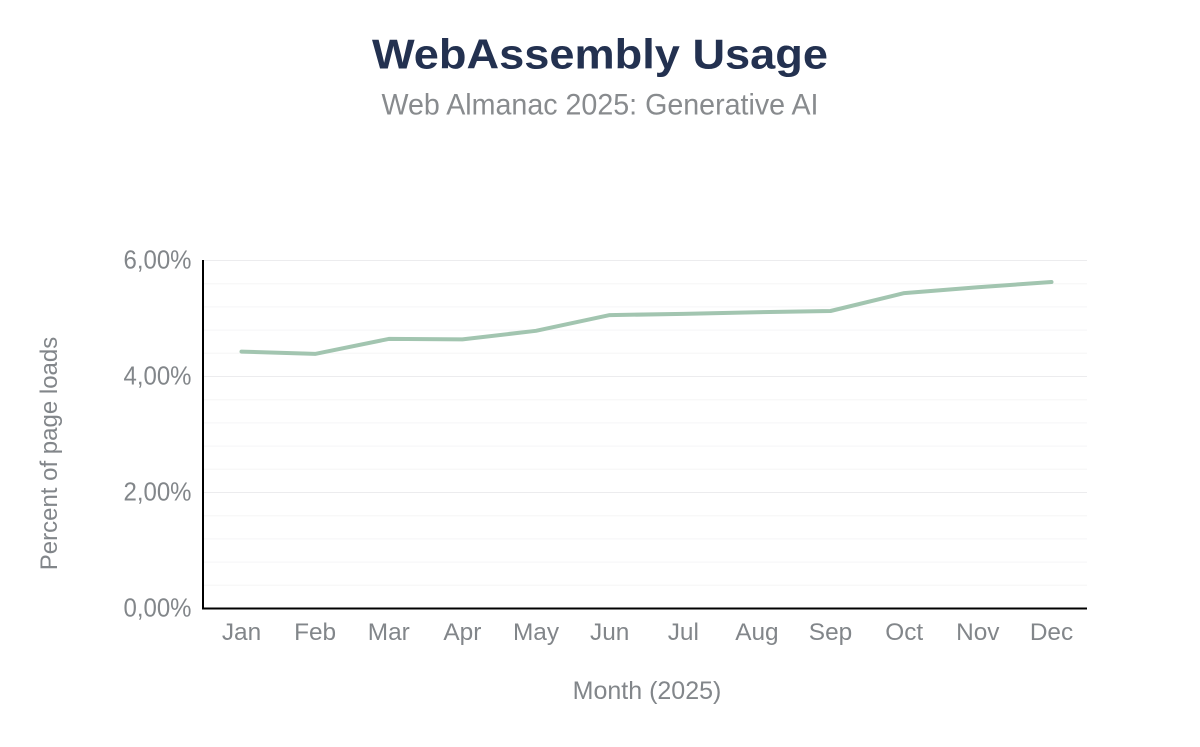  I want to click on svg-text: Nov, so click(978, 632).